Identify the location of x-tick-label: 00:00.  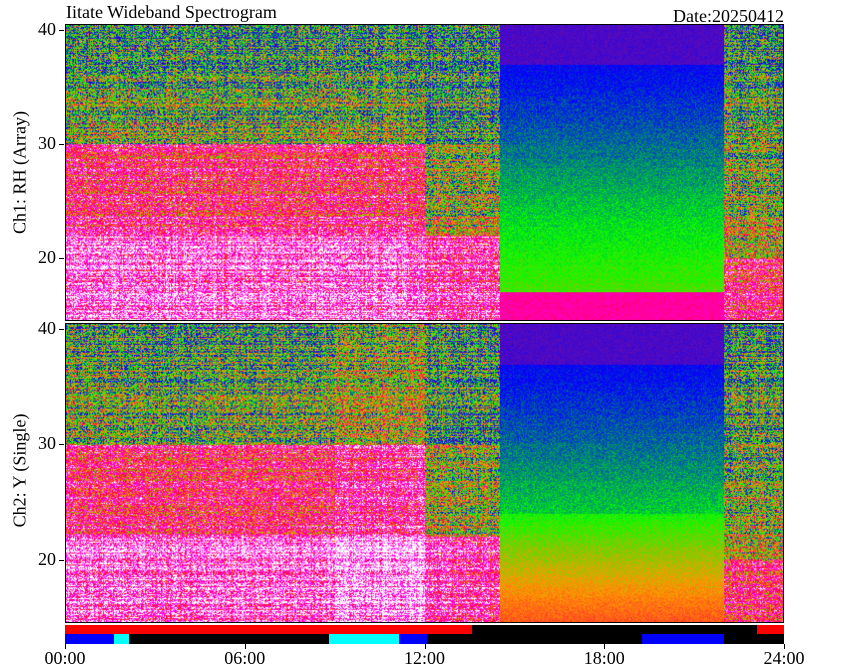
(65, 658).